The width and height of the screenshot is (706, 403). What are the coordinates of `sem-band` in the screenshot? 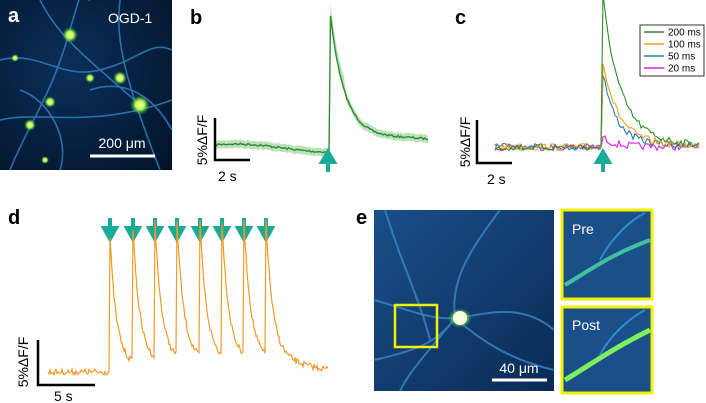 It's located at (321, 80).